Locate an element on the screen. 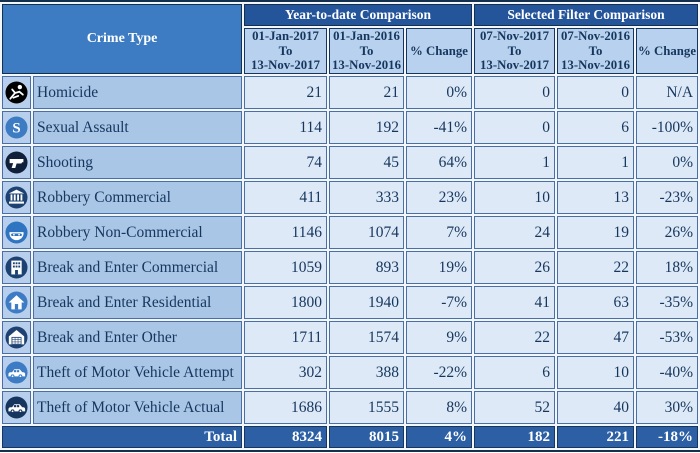 The height and width of the screenshot is (453, 700). svg-text: S is located at coordinates (16, 129).